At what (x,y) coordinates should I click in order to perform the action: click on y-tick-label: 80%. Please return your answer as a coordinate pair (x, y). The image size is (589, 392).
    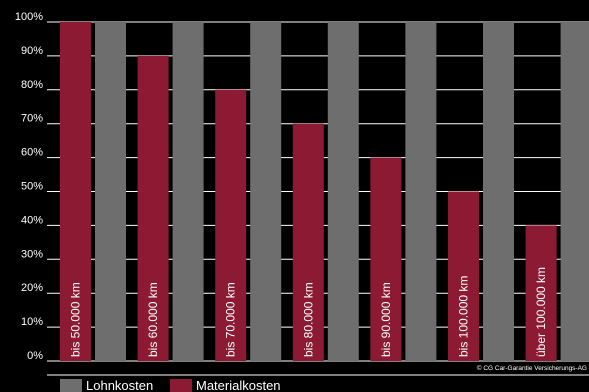
    Looking at the image, I should click on (32, 85).